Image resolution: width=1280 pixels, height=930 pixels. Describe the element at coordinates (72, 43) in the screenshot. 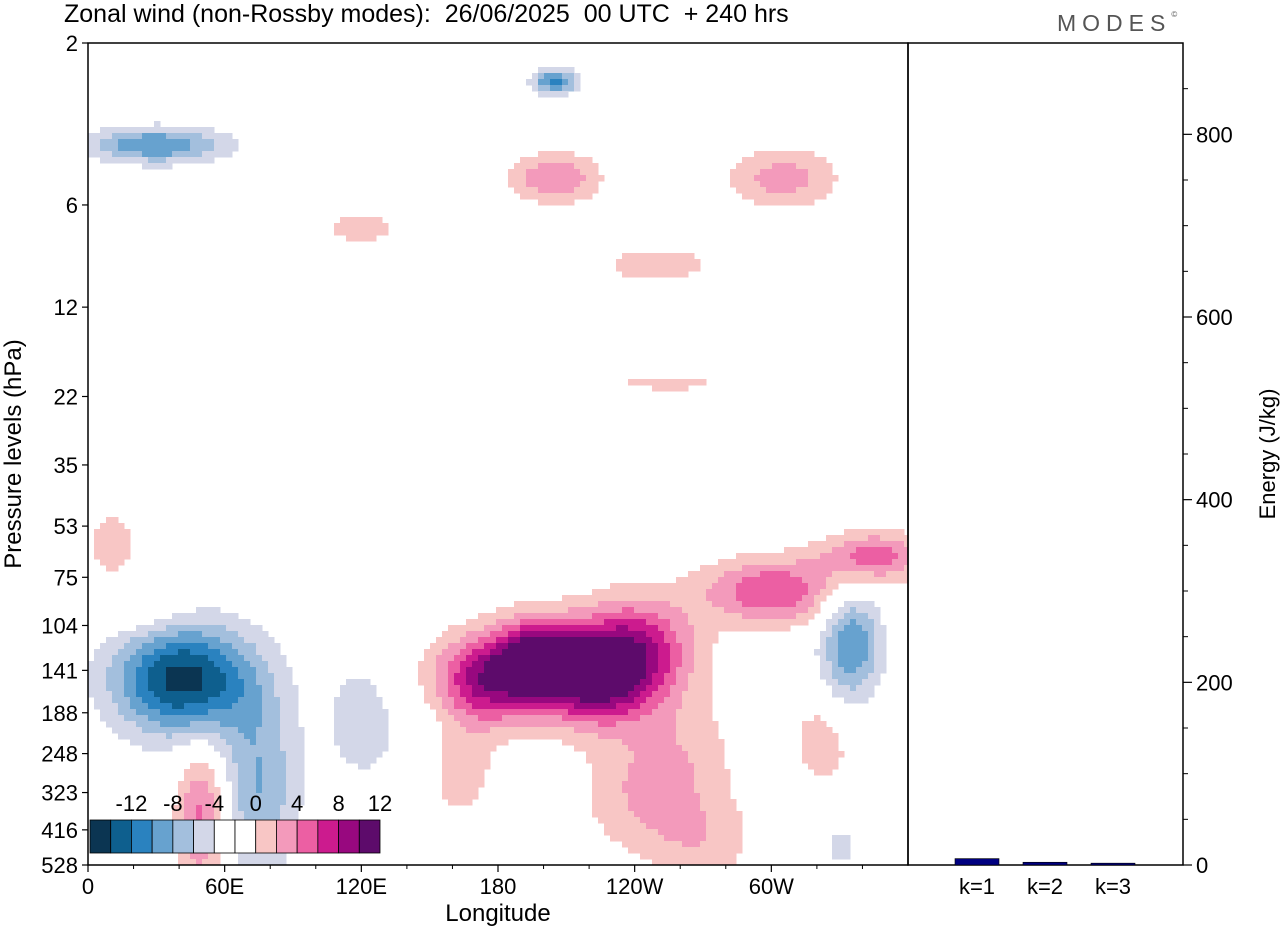

I see `y-tick-label: 2` at that location.